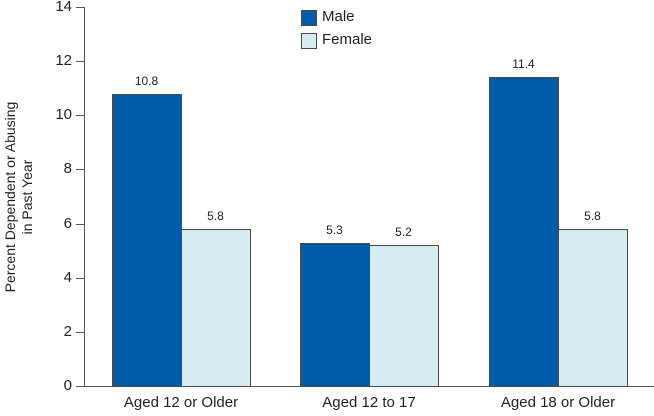 The width and height of the screenshot is (654, 416). Describe the element at coordinates (63, 60) in the screenshot. I see `y-tick-label: 12` at that location.